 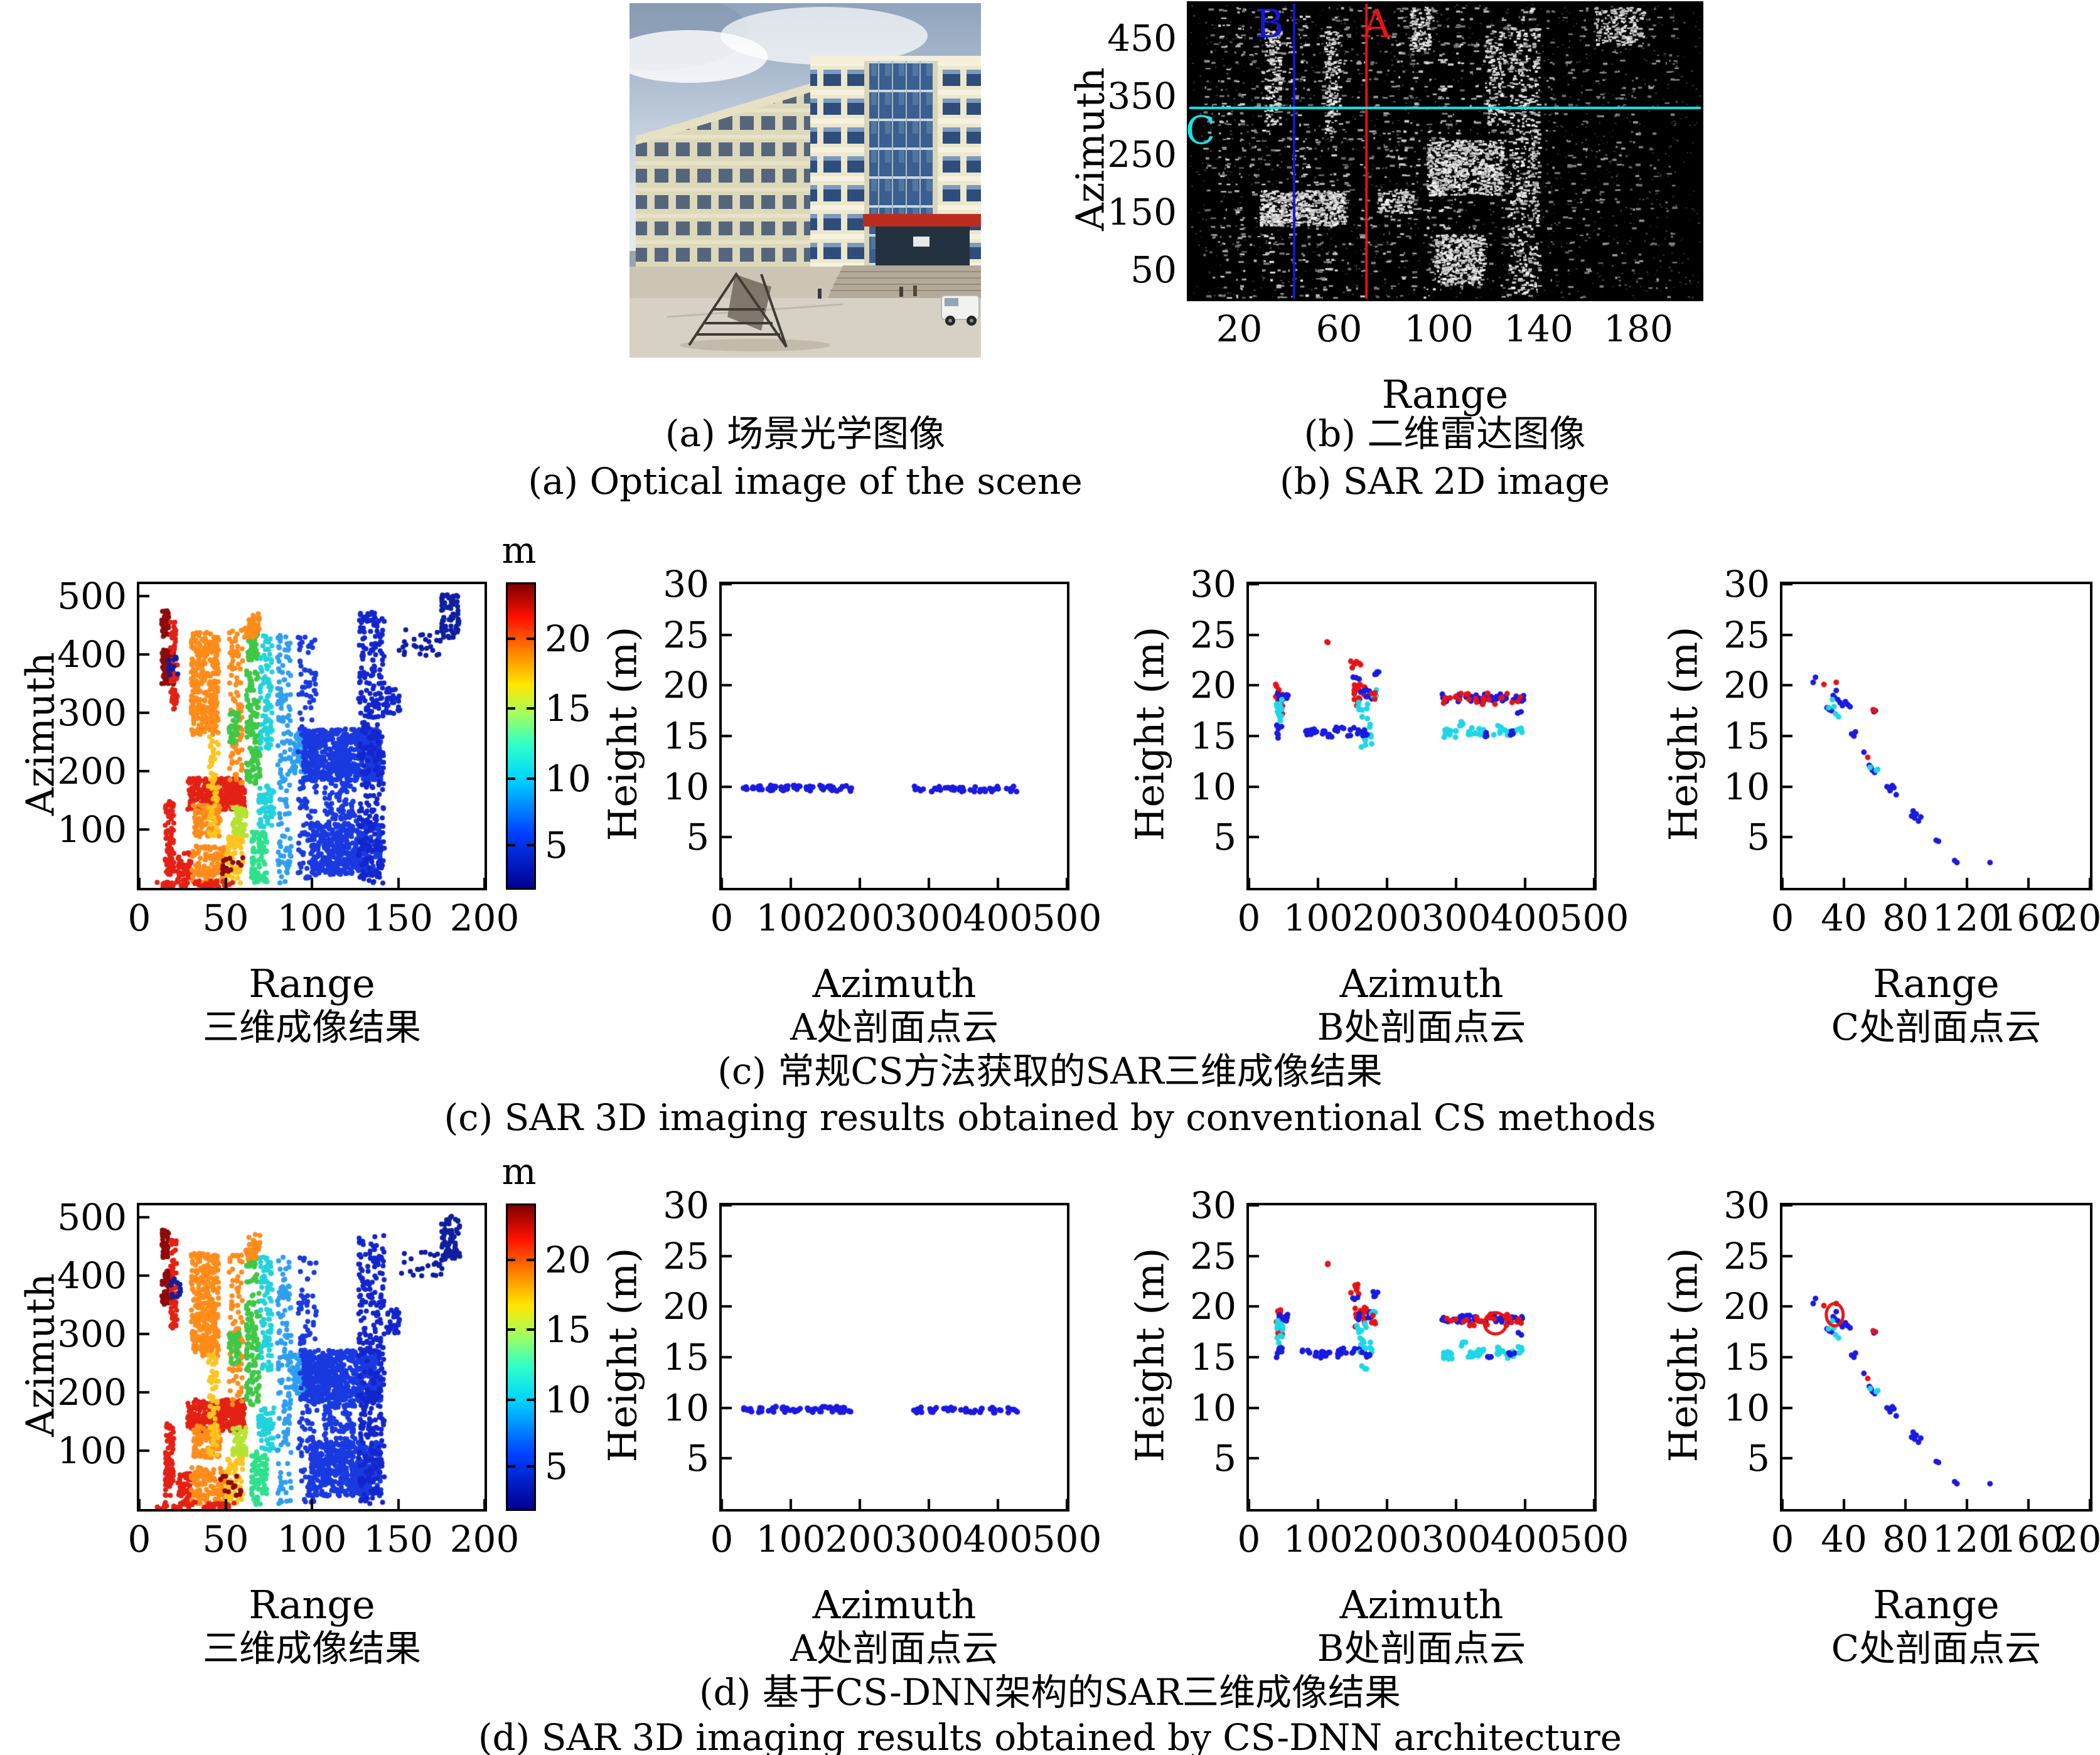 I want to click on sar-line-label-C: C, so click(x=1200, y=130).